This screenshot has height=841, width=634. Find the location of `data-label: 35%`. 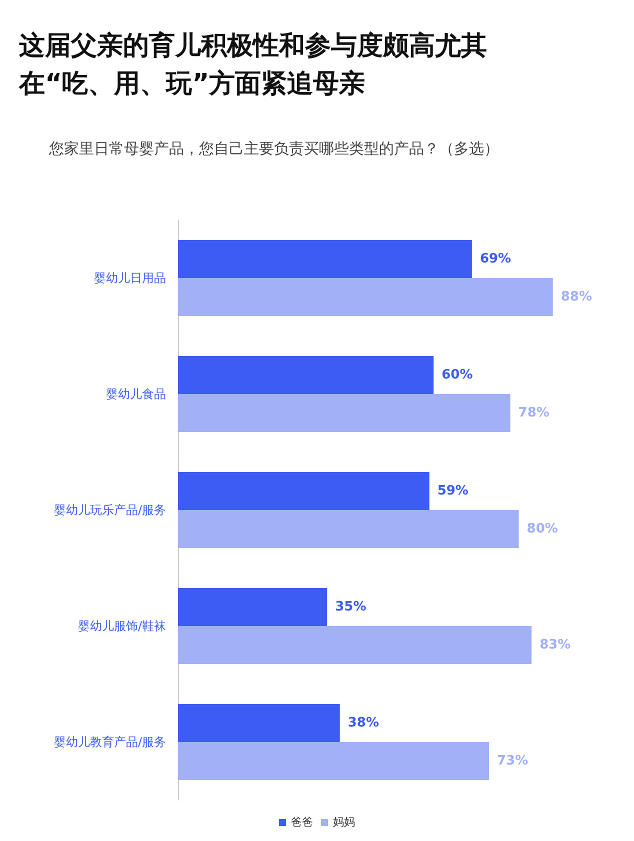

data-label: 35% is located at coordinates (350, 607).